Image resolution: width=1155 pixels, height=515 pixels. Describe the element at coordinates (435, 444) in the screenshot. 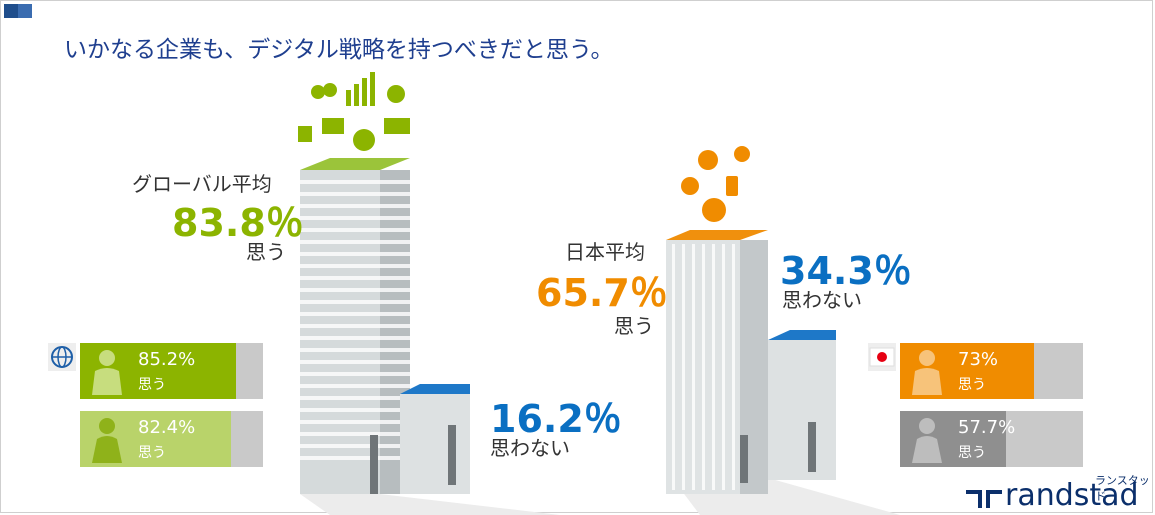

I see `global-small-front` at that location.